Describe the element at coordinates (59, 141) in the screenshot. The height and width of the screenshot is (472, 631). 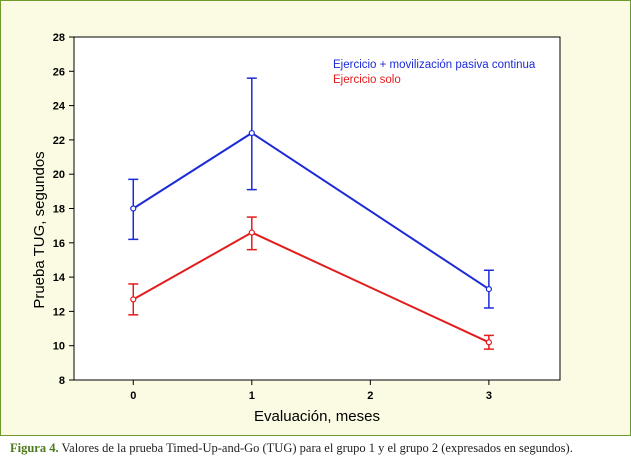
I see `y-tick-label: 22` at that location.